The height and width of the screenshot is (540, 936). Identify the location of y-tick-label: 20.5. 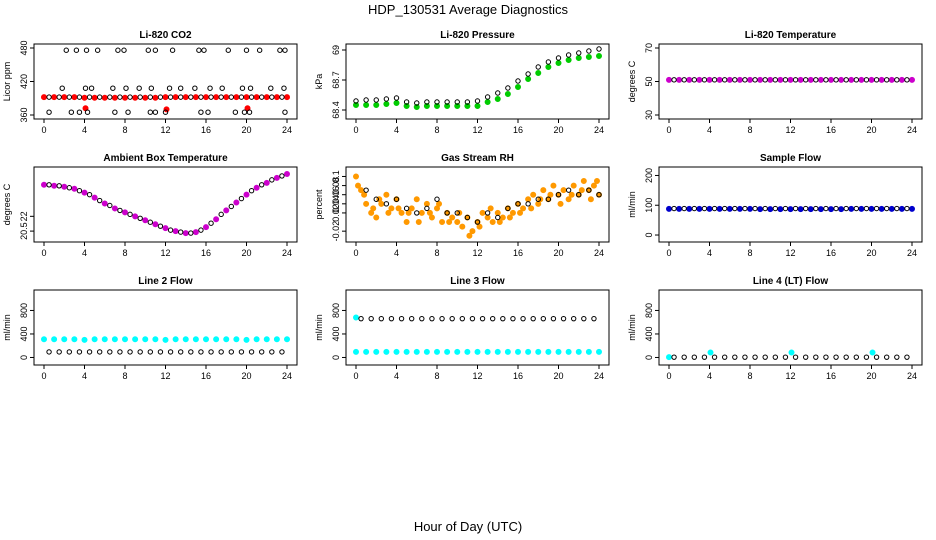
(24, 231).